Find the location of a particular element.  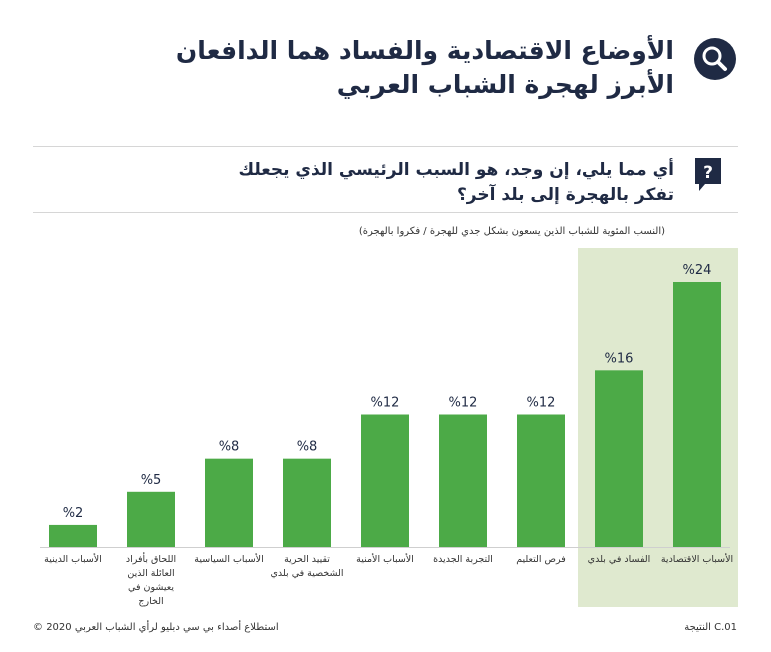

category-label: تقييد الحرية الشخصية في بلدي is located at coordinates (307, 566).